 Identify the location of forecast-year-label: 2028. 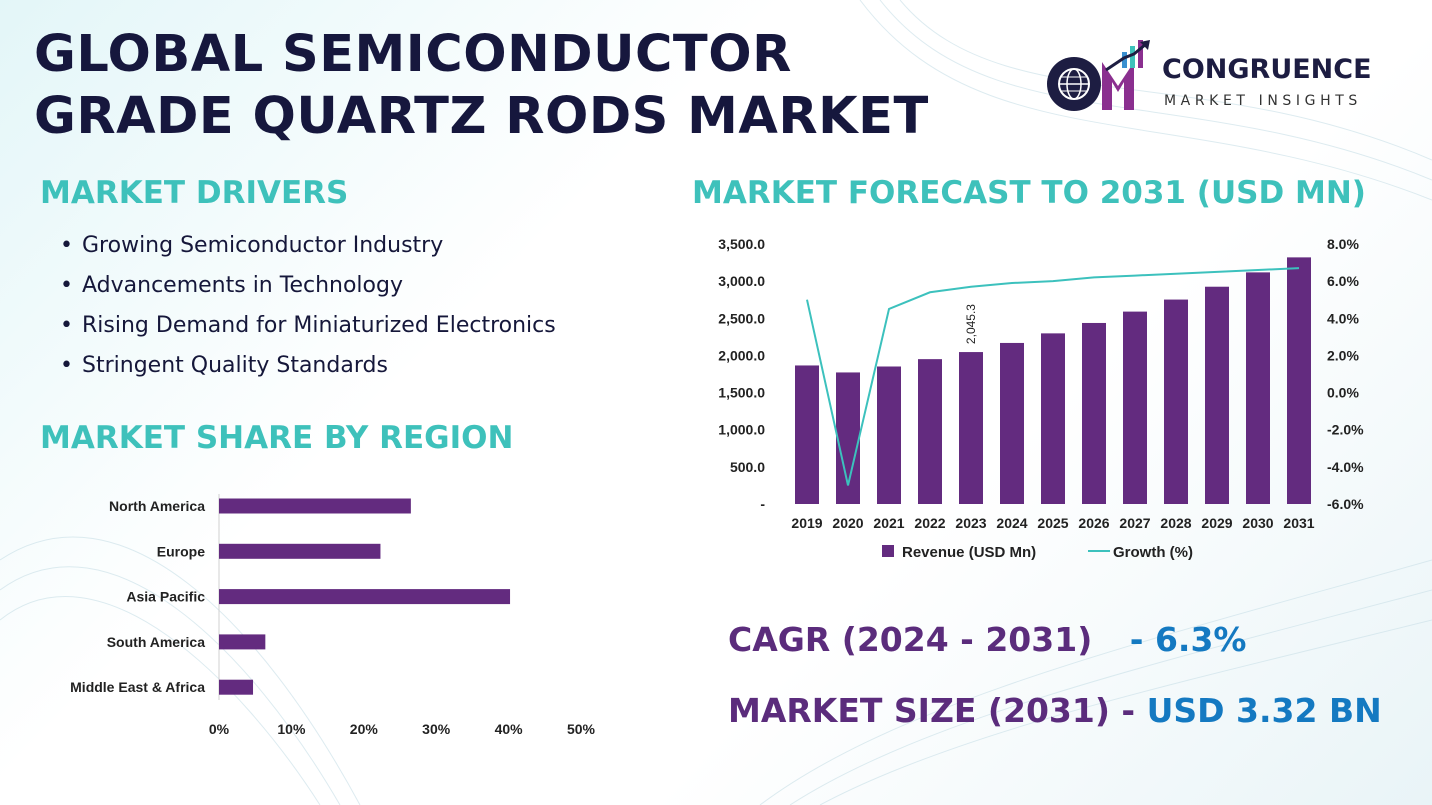
(1175, 523).